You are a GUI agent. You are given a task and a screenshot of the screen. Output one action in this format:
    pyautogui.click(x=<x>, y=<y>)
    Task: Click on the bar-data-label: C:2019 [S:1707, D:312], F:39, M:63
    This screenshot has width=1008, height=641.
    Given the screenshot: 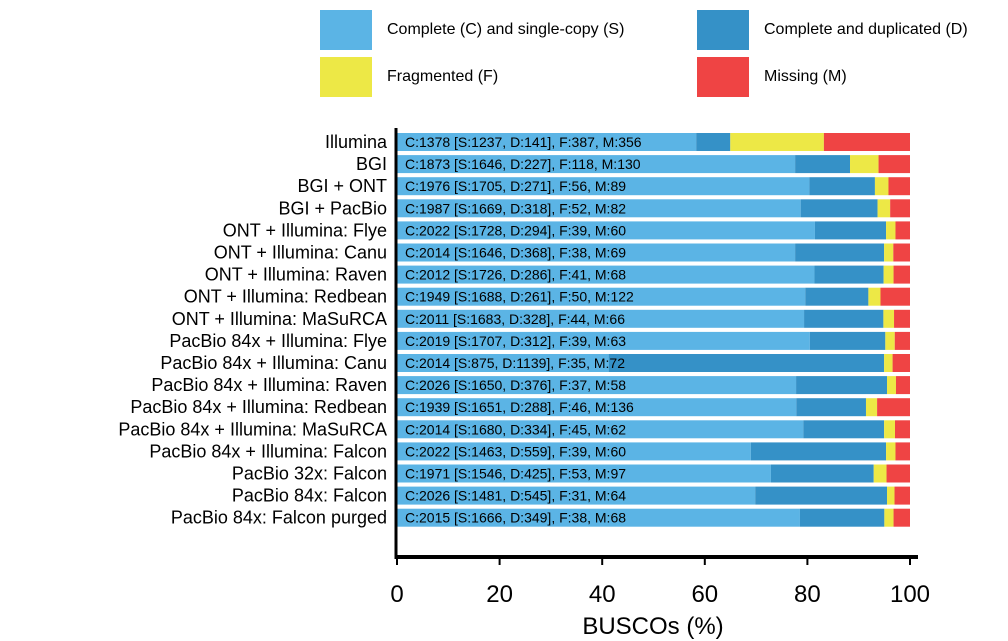 What is the action you would take?
    pyautogui.click(x=515, y=341)
    